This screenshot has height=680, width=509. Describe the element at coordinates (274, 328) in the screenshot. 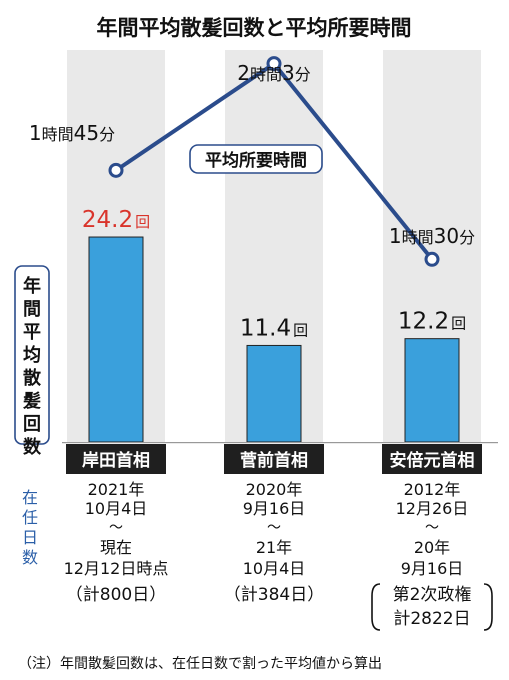

I see `bar-value-label: 11.4 回` at that location.